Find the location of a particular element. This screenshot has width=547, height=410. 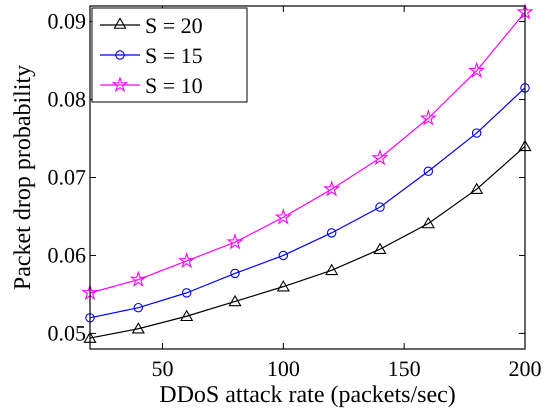

y-tick-label: 0.09 is located at coordinates (67, 21).